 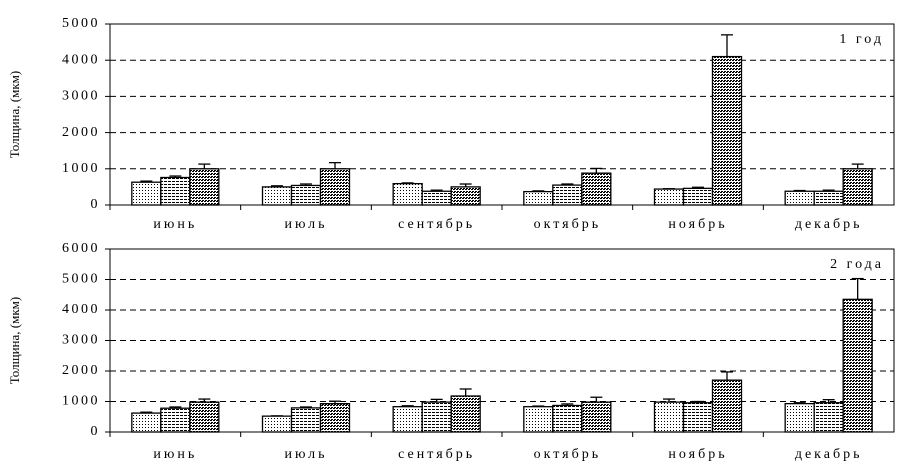 I want to click on annotation: 1 год, so click(x=861, y=39).